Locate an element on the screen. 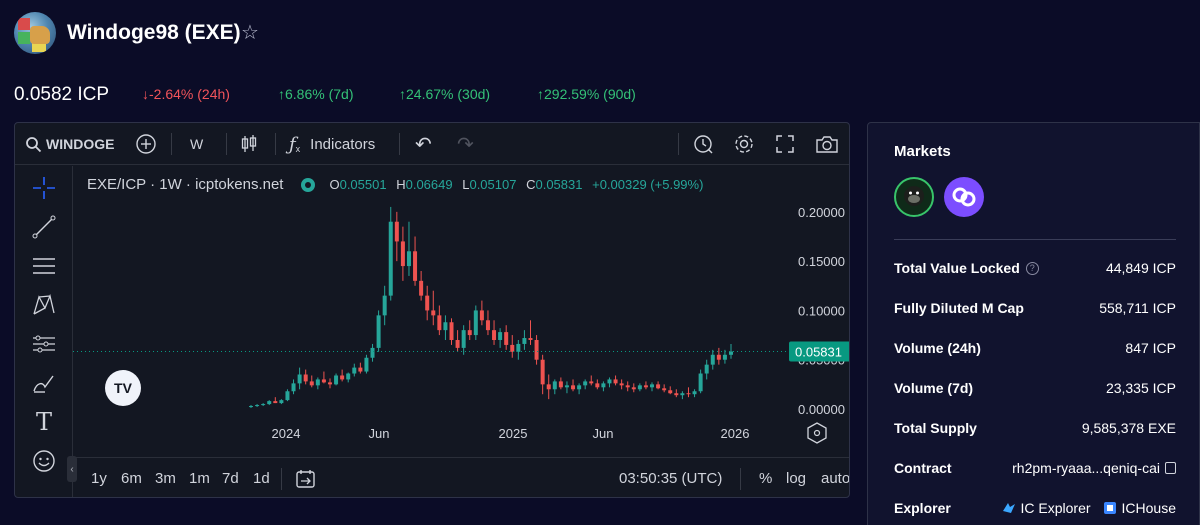 This screenshot has width=1200, height=525. copy-icon is located at coordinates (1170, 468).